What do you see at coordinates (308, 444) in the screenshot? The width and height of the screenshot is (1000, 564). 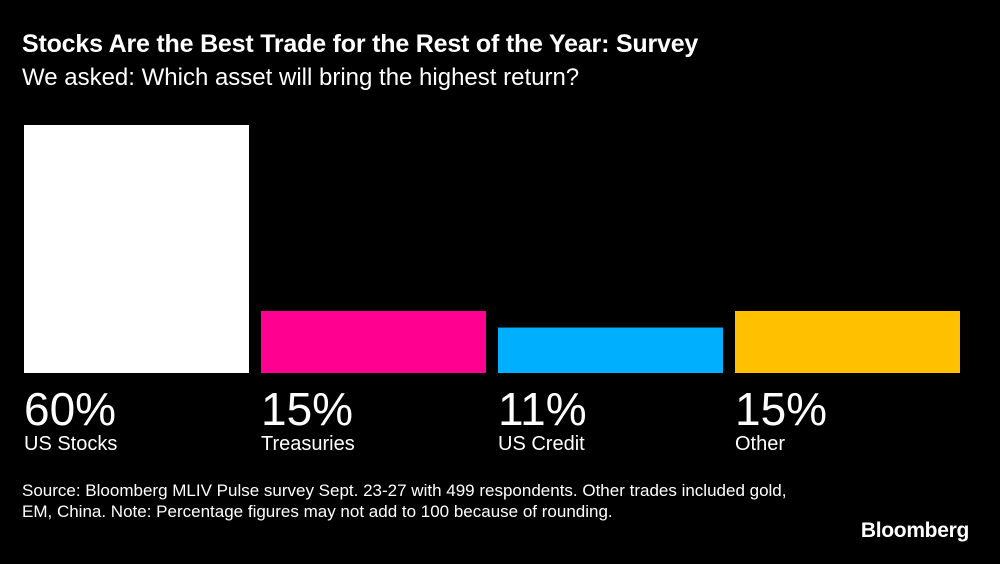 I see `category-label-treasuries: Treasuries` at bounding box center [308, 444].